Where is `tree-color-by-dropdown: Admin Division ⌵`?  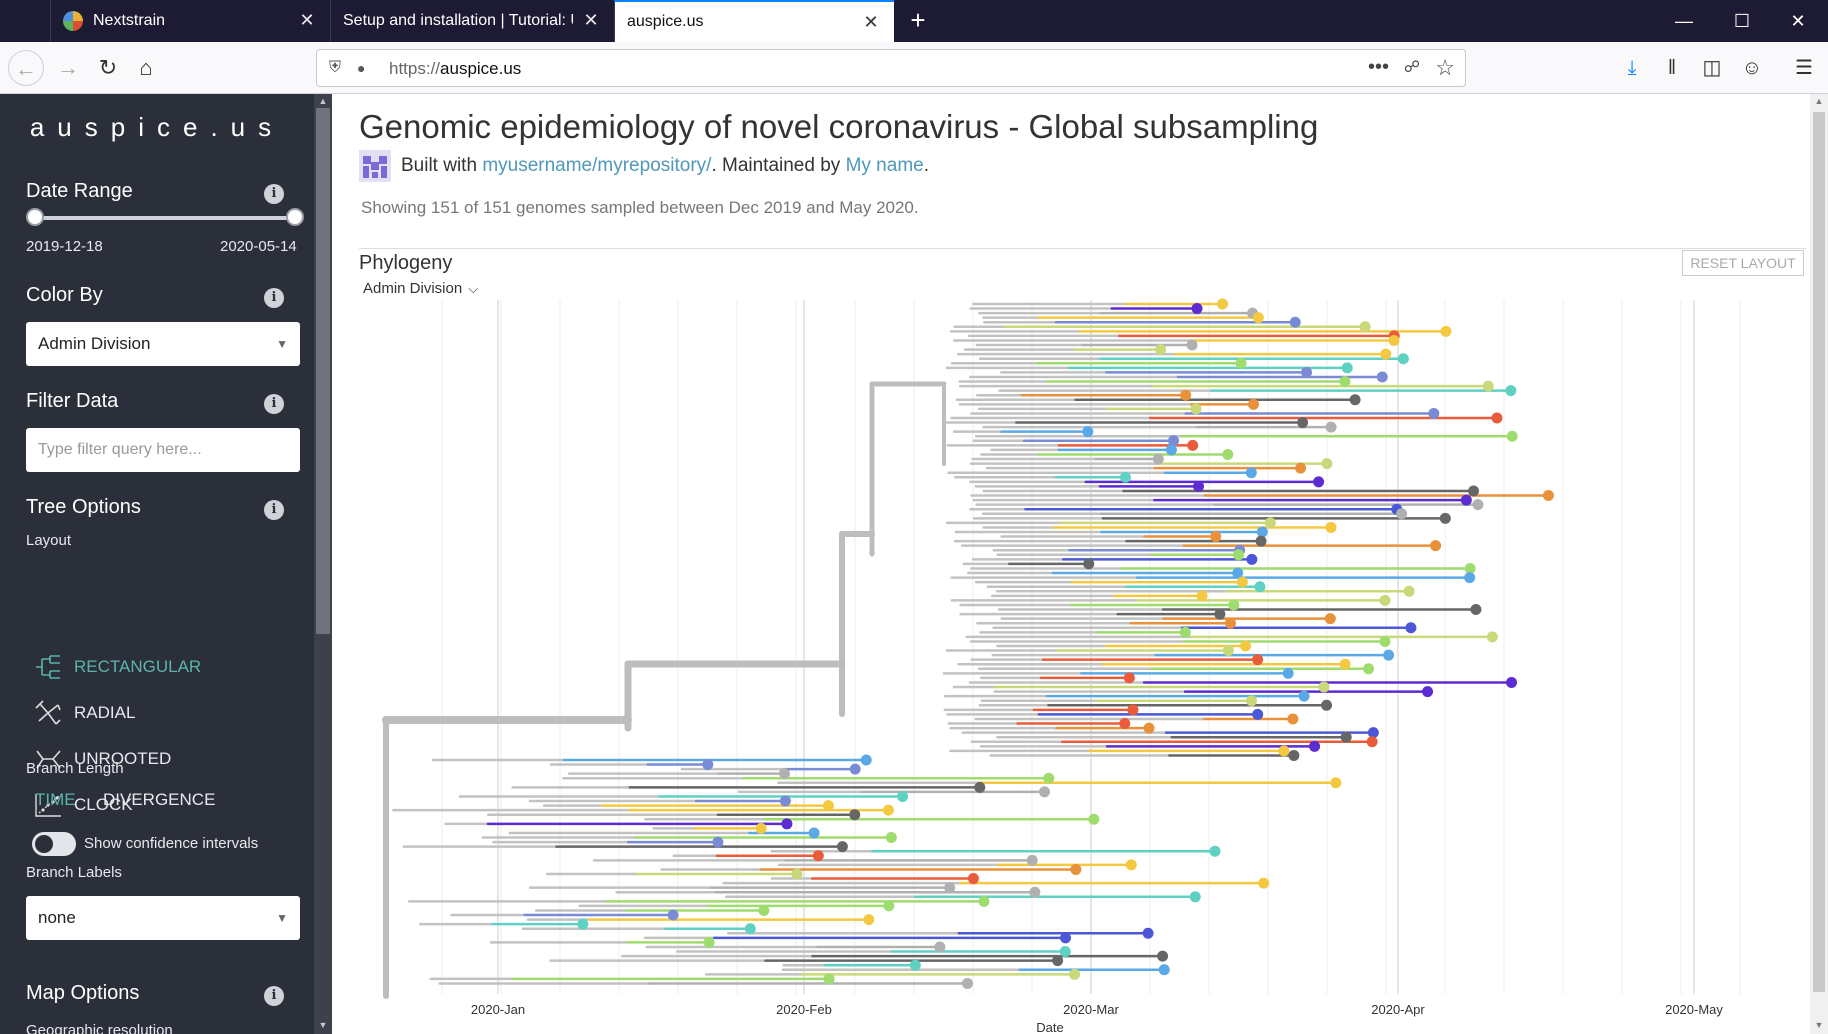 tree-color-by-dropdown: Admin Division ⌵ is located at coordinates (420, 288).